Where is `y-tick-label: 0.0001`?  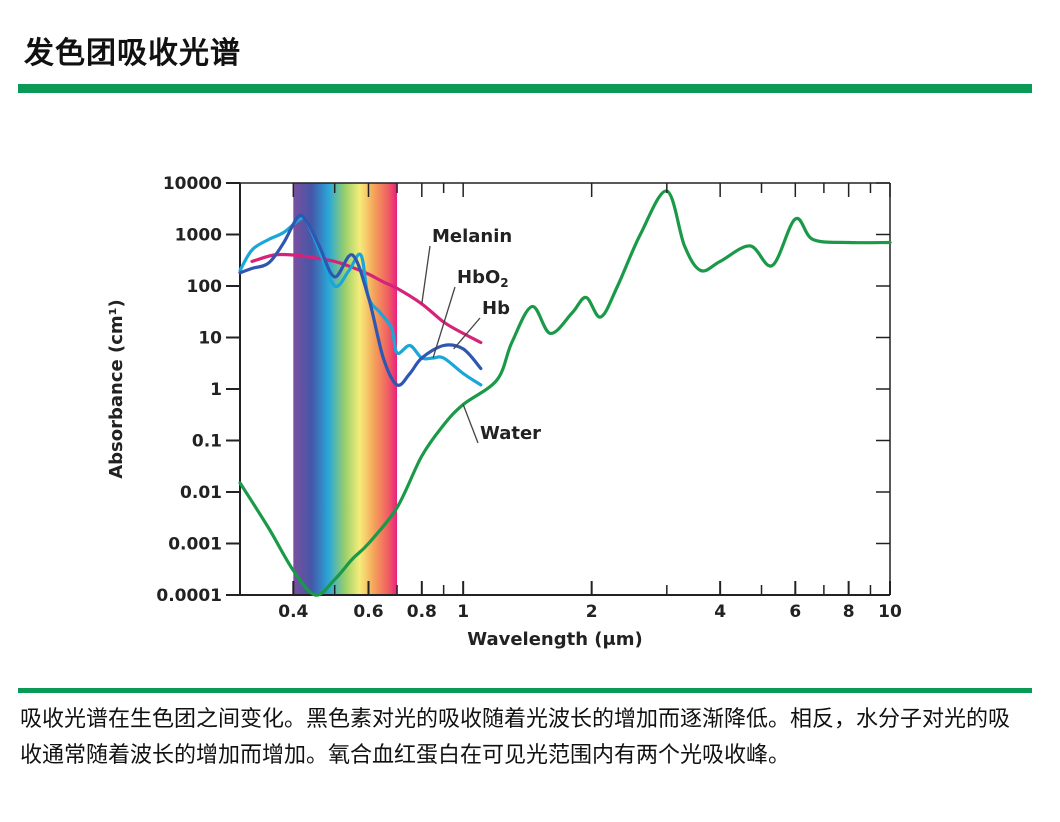 y-tick-label: 0.0001 is located at coordinates (189, 596).